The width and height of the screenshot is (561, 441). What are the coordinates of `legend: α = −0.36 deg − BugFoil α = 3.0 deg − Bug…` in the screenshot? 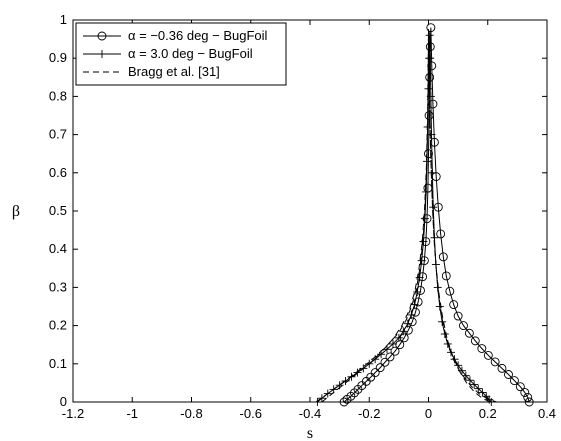 It's located at (181, 54).